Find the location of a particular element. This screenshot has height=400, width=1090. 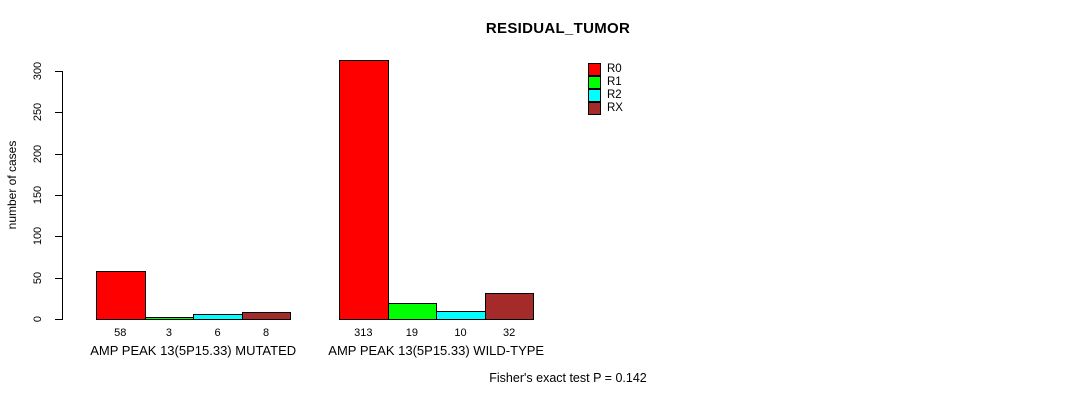

legend-swatch-r0 is located at coordinates (594, 69).